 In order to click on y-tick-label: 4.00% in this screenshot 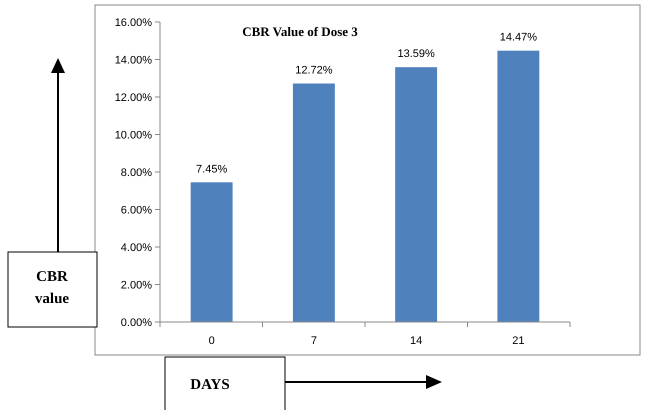, I will do `click(136, 248)`.